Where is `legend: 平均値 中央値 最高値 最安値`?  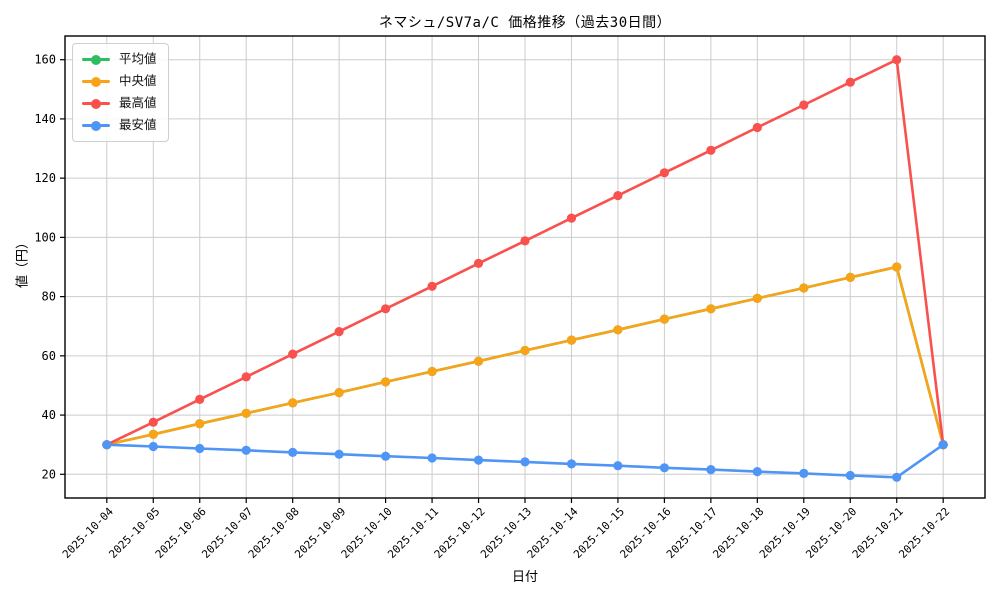
legend: 平均値 中央値 最高値 最安値 is located at coordinates (120, 92).